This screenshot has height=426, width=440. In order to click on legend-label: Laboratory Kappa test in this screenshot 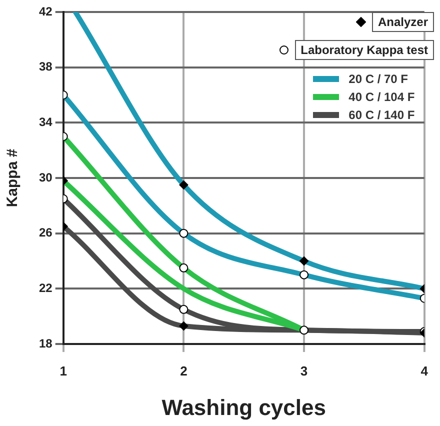, I will do `click(364, 50)`.